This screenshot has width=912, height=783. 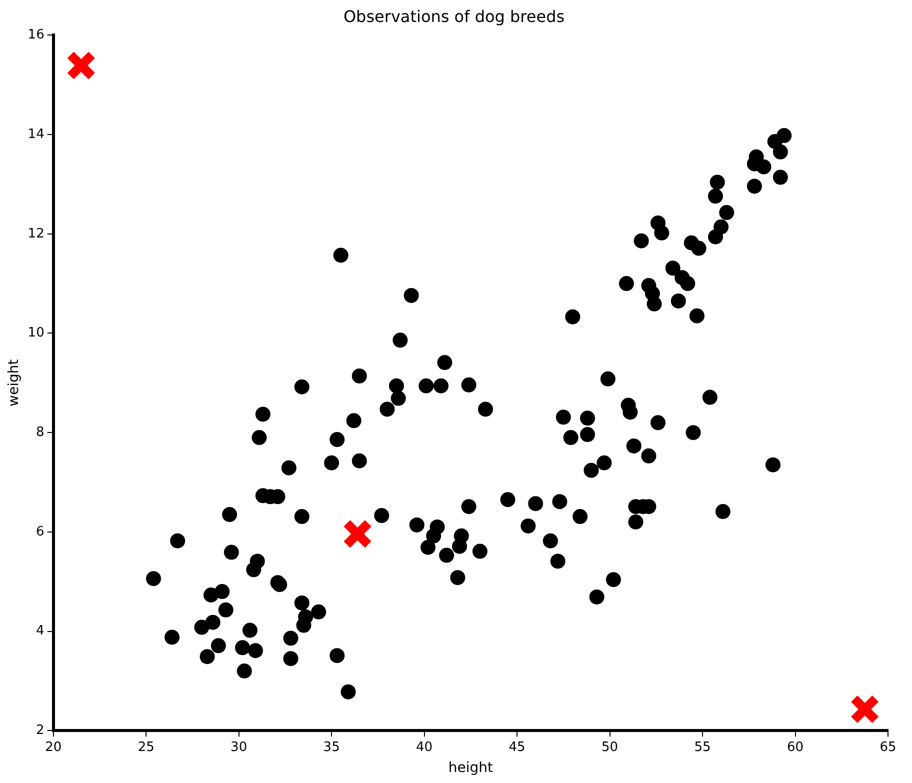 I want to click on y-tick-label: 16, so click(x=36, y=35).